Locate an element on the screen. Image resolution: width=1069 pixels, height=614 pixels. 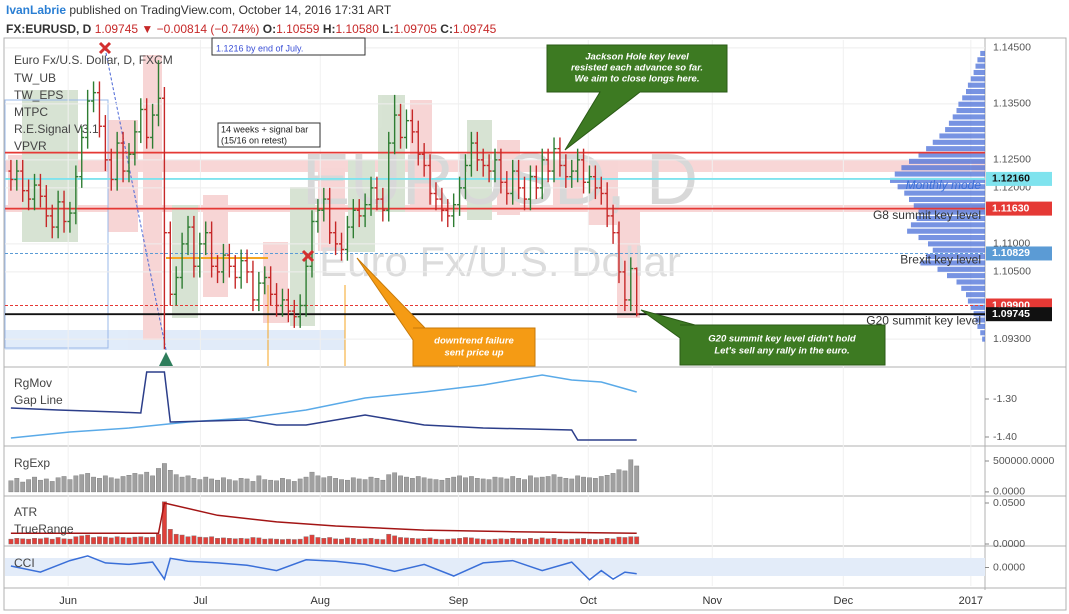
price-label: 1.09745 is located at coordinates (1011, 314).